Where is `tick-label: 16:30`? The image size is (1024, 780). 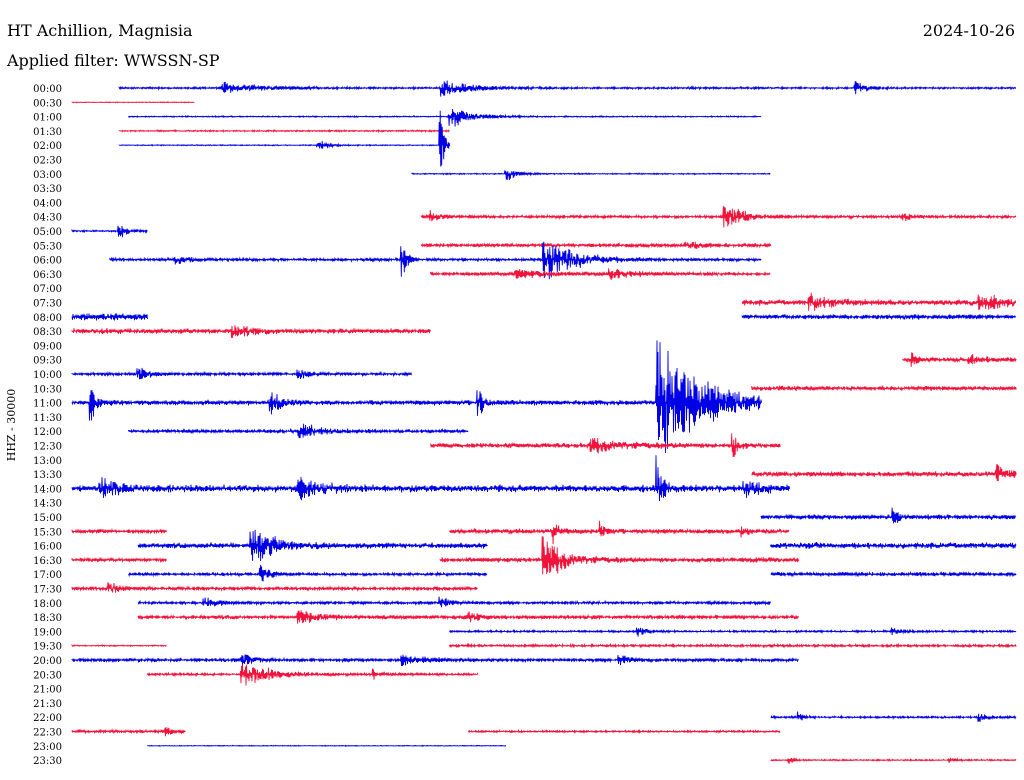
tick-label: 16:30 is located at coordinates (47, 561).